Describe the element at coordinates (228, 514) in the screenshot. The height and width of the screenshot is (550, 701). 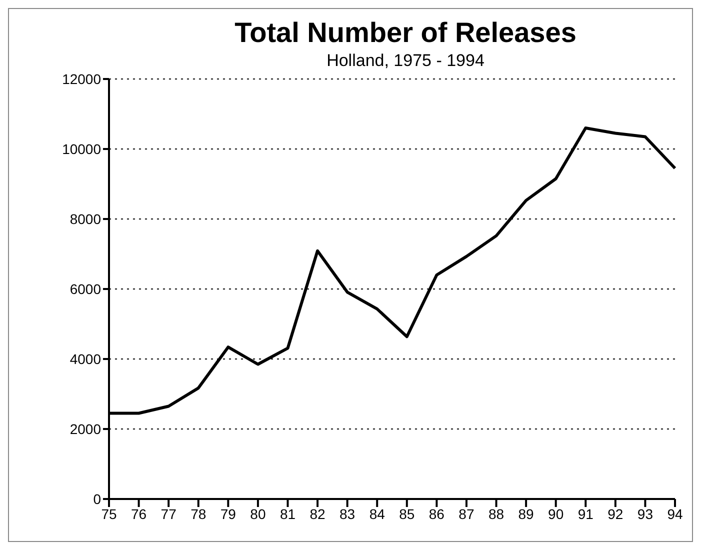
I see `x-tick-label: 79` at that location.